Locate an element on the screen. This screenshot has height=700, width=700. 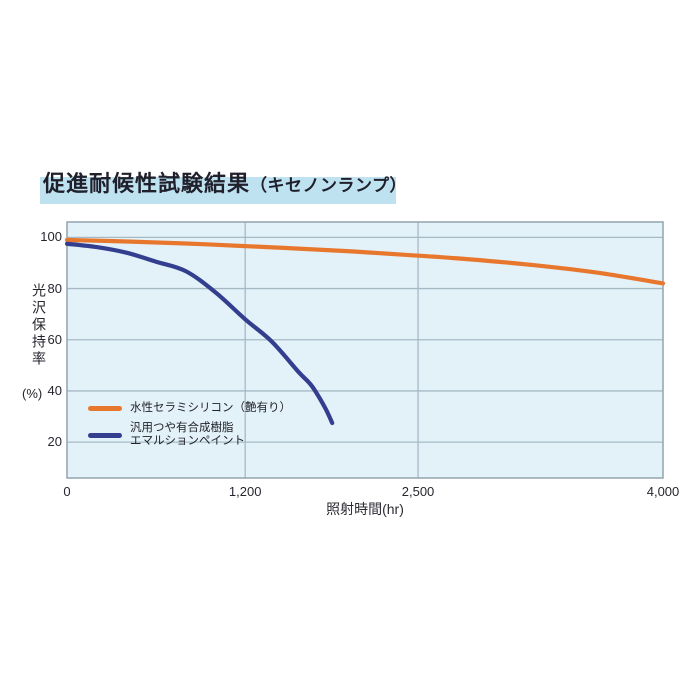
y-axis-label: 光沢保持率 is located at coordinates (39, 325).